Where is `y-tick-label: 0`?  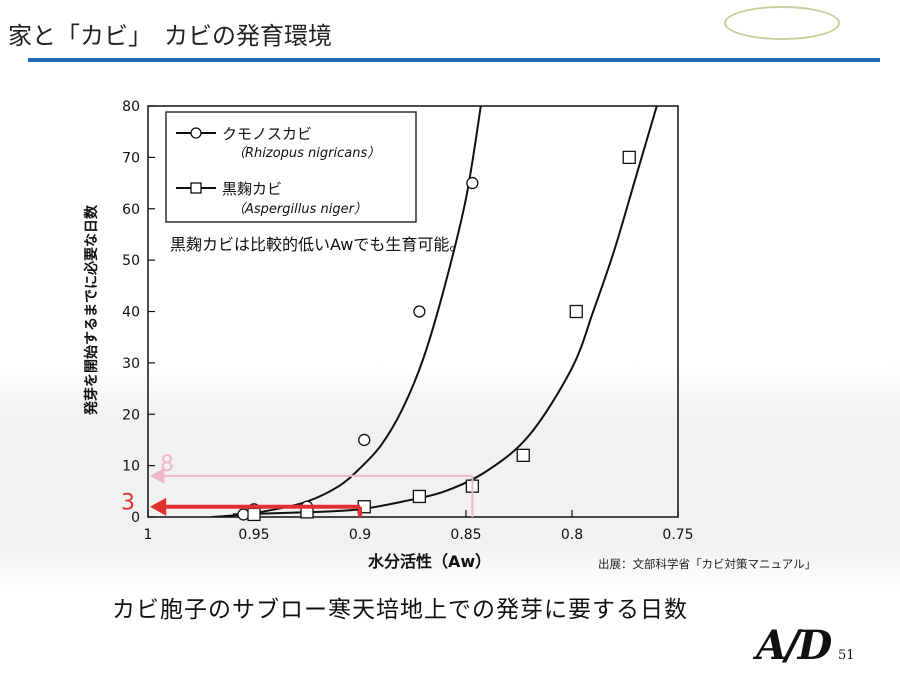
y-tick-label: 0 is located at coordinates (135, 518).